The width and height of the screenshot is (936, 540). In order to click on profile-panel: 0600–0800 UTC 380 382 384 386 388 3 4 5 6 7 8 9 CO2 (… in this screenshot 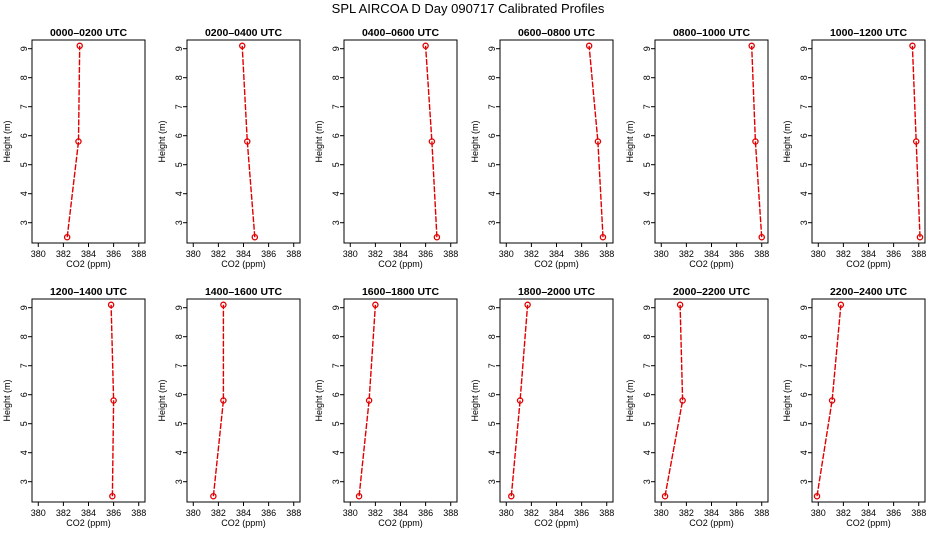, I will do `click(542, 148)`.